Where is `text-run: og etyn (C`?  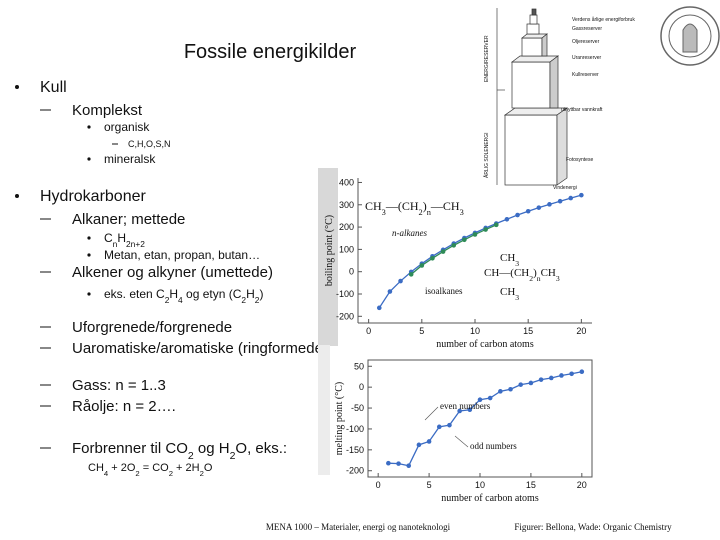 text-run: og etyn (C is located at coordinates (212, 294).